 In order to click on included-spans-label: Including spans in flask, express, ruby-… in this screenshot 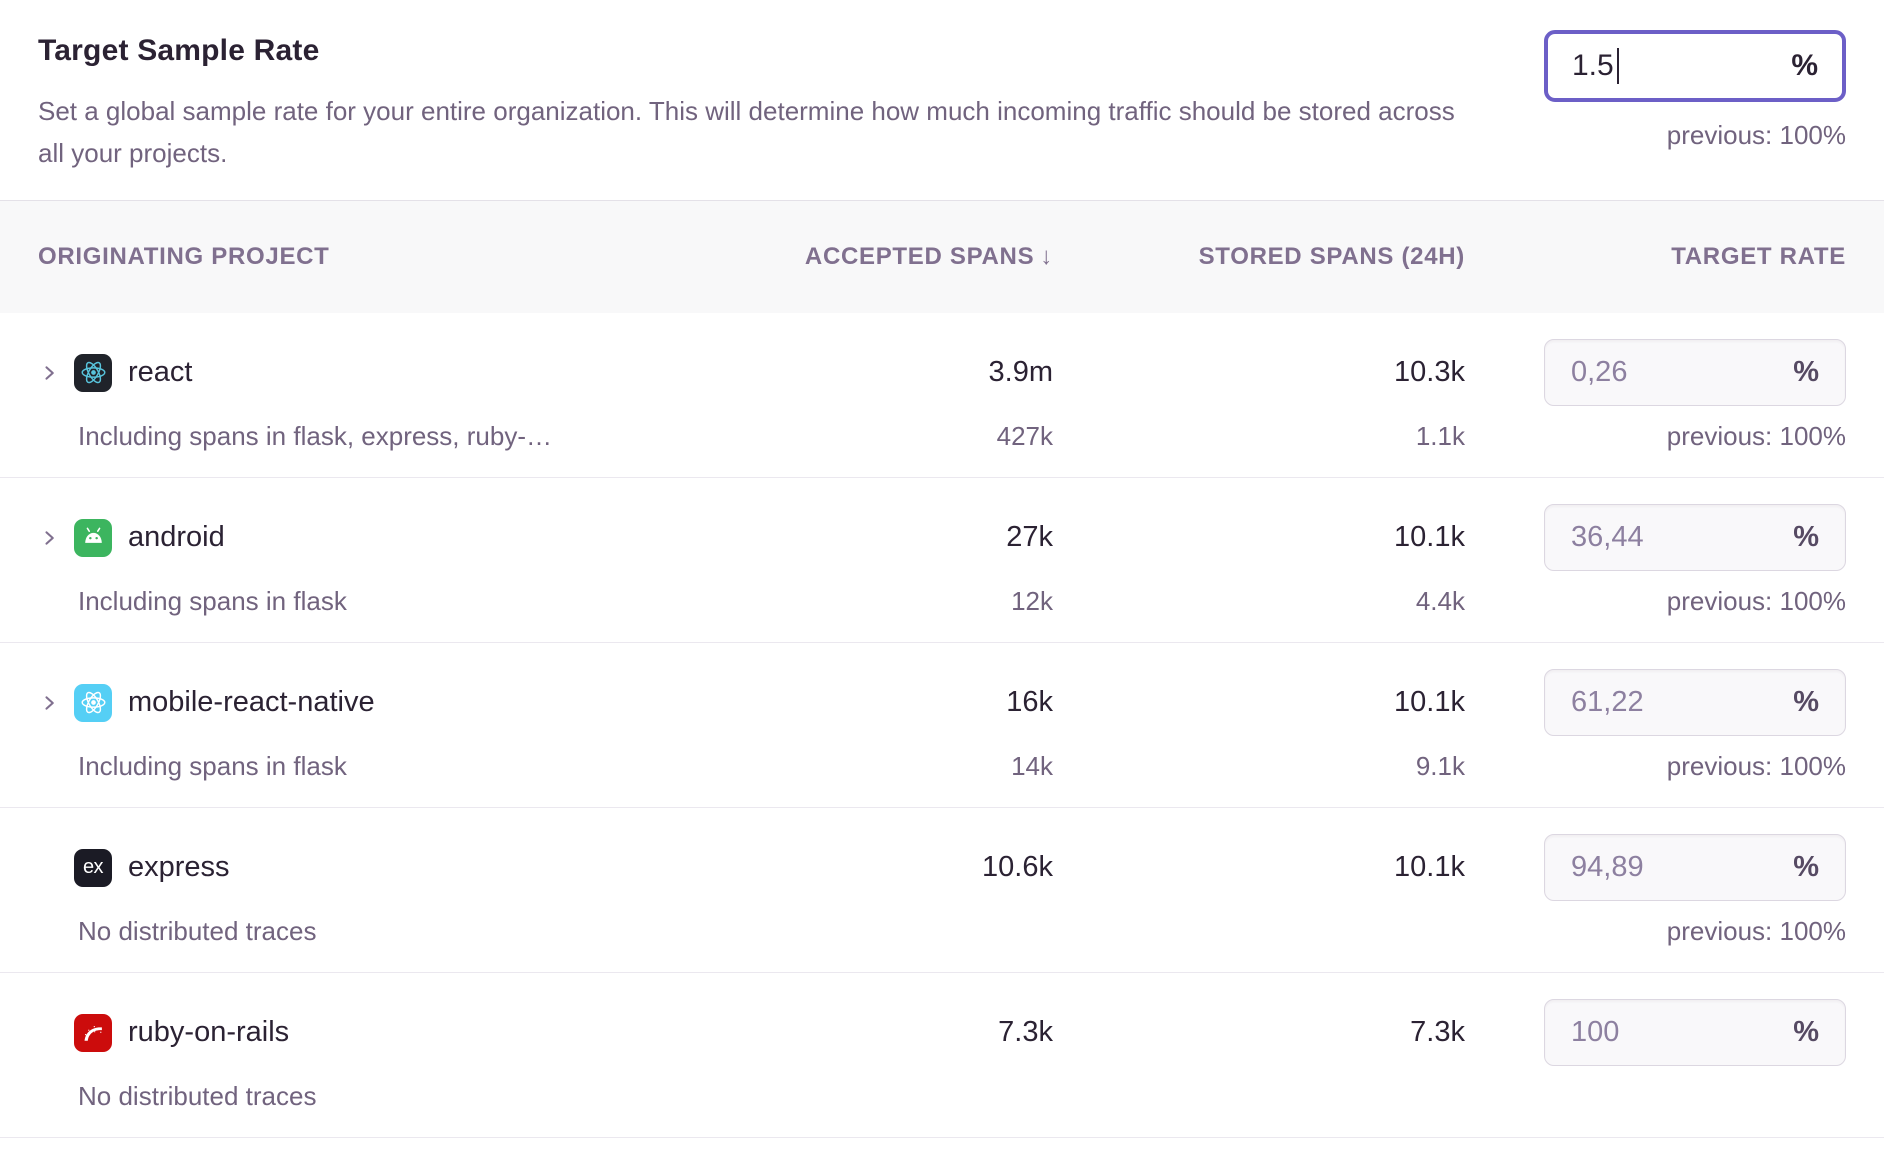, I will do `click(315, 435)`.